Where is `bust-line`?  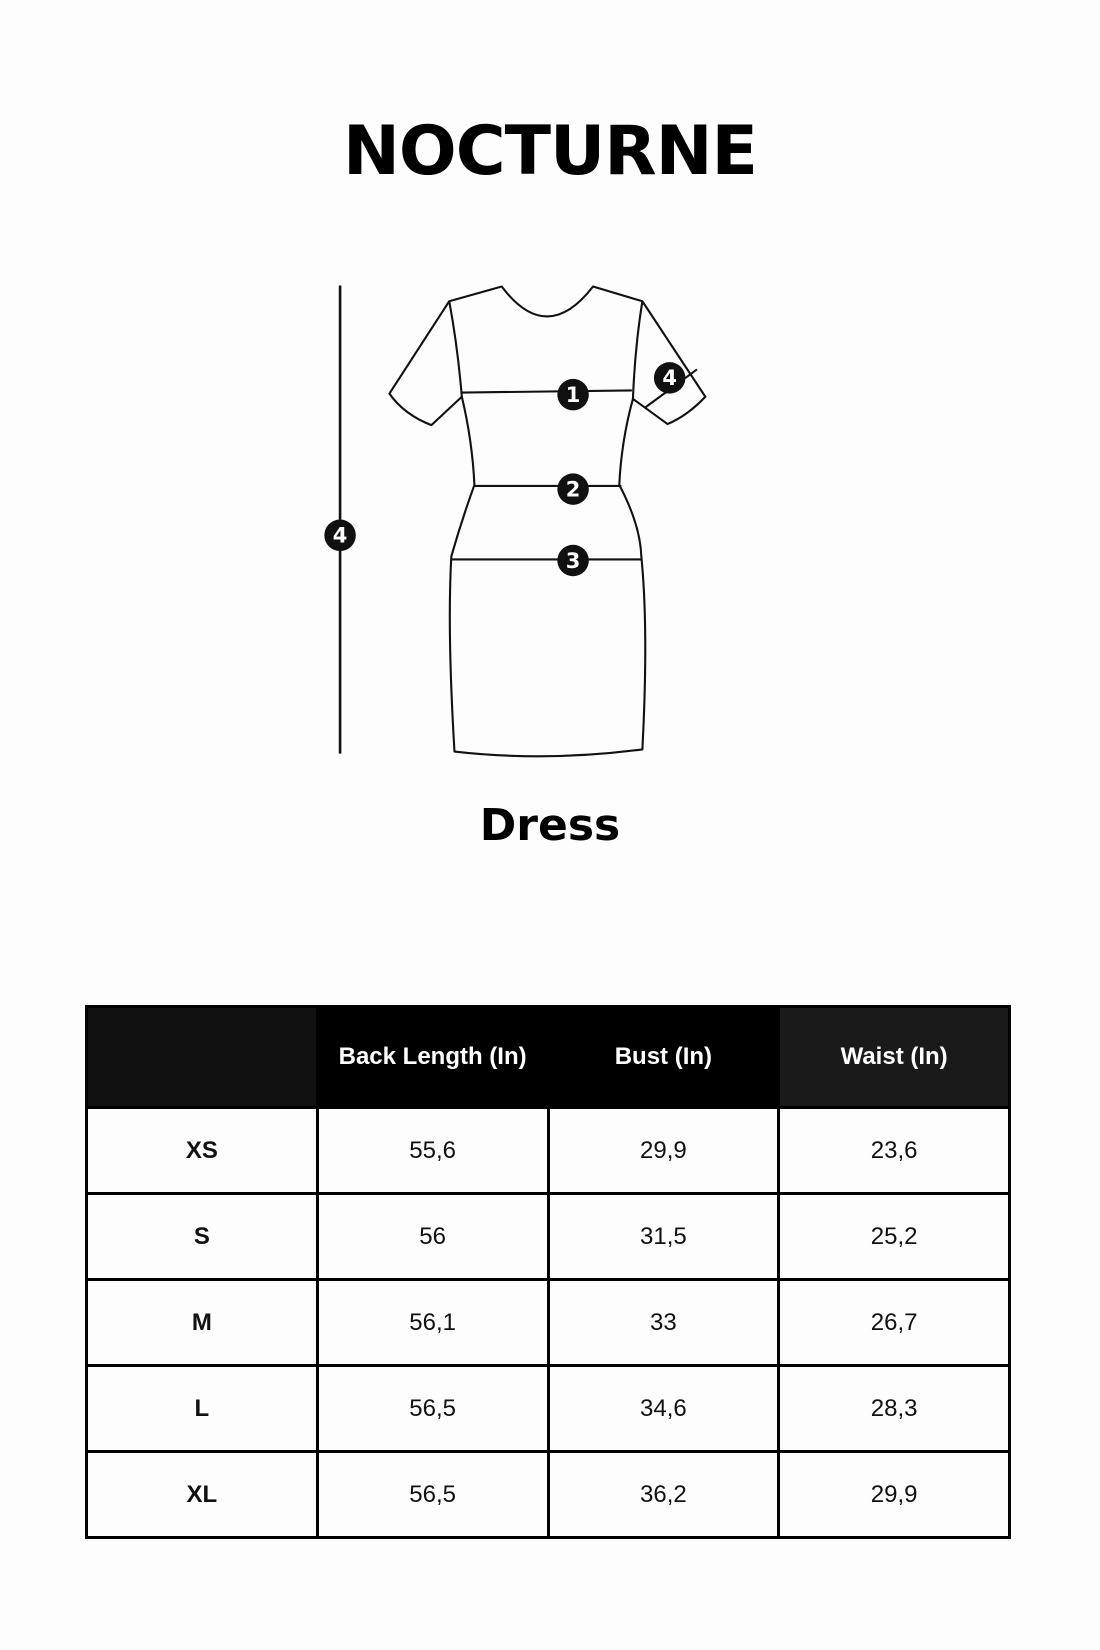 bust-line is located at coordinates (546, 391).